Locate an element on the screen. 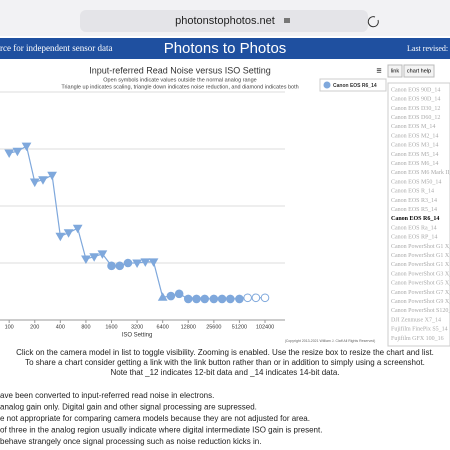 Image resolution: width=450 pixels, height=450 pixels. camera-item: Canon PowerShot G7 X_12 is located at coordinates (420, 293).